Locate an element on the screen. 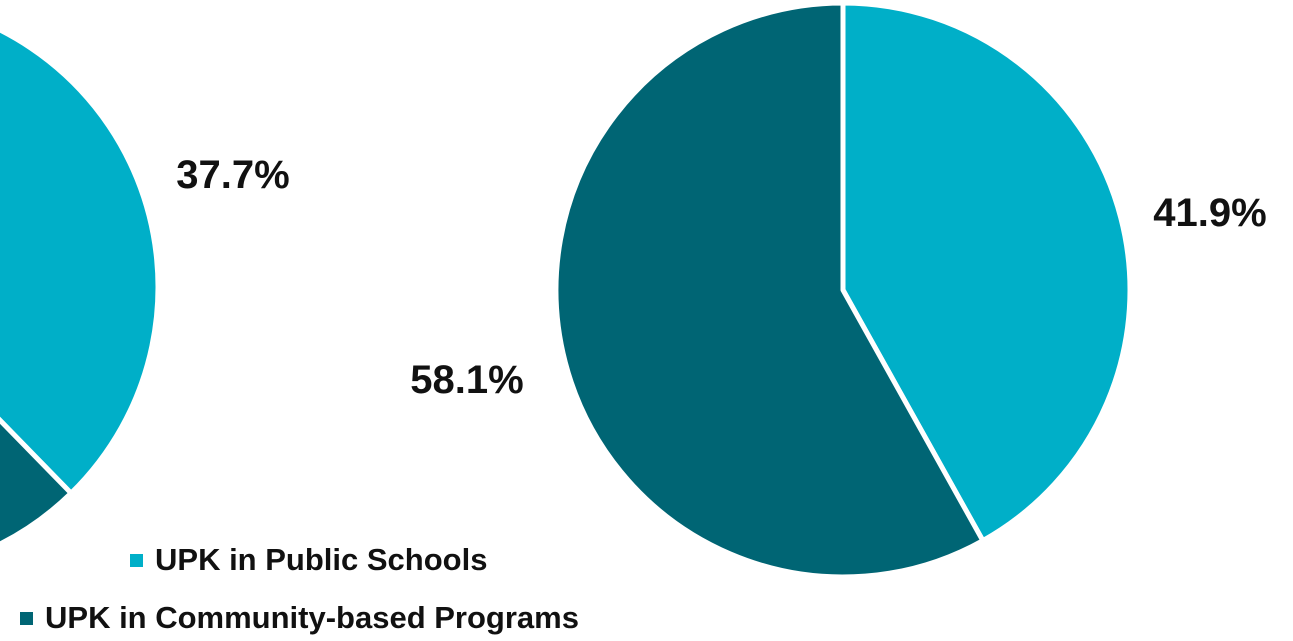 The image size is (1293, 641). pie-chart-left is located at coordinates (80, 287).